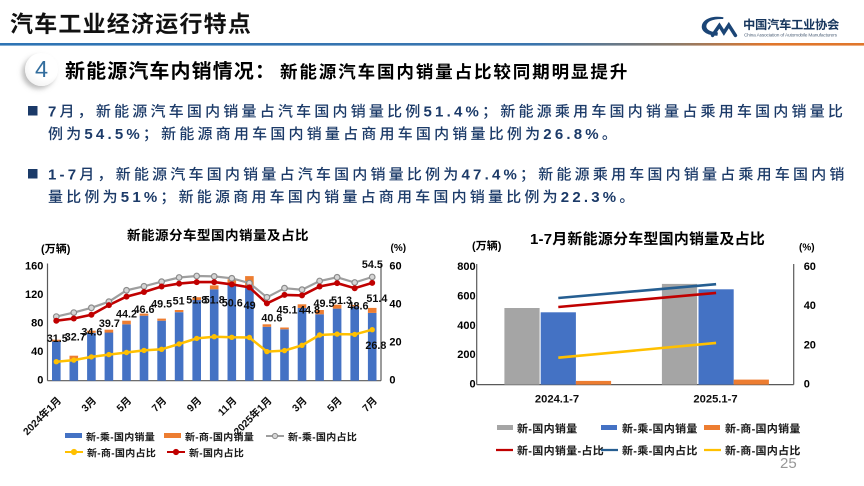  I want to click on svg-text: 45.1, so click(286, 311).